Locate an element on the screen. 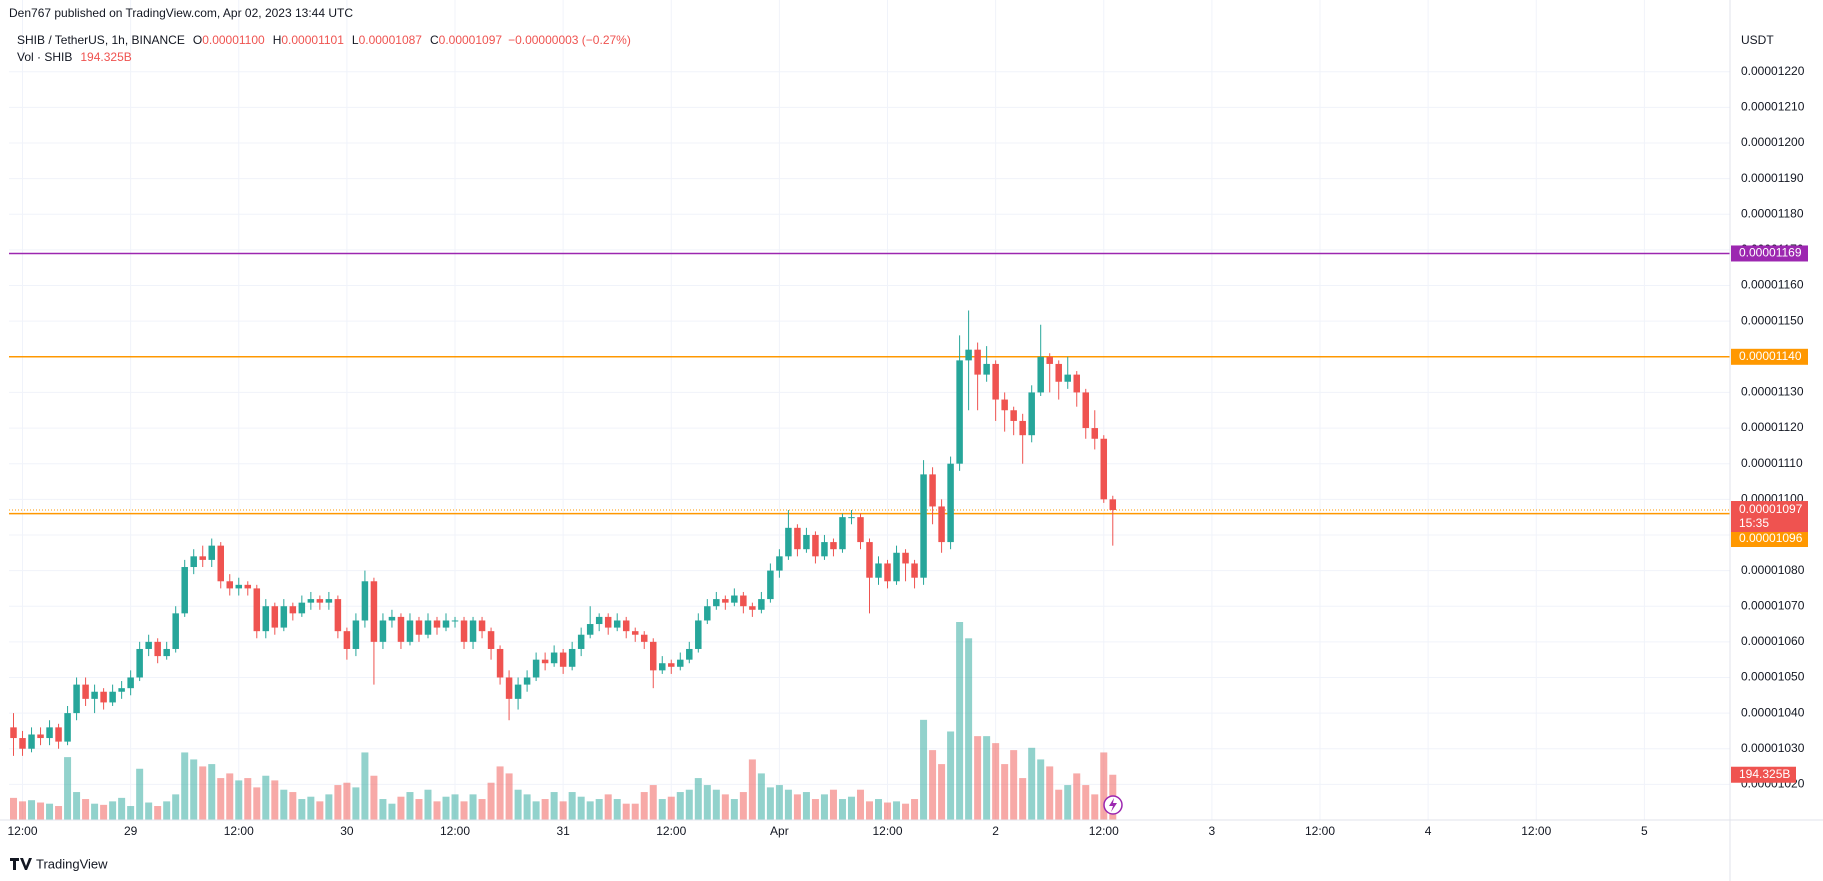  volume-value: 194.325B is located at coordinates (105, 57).